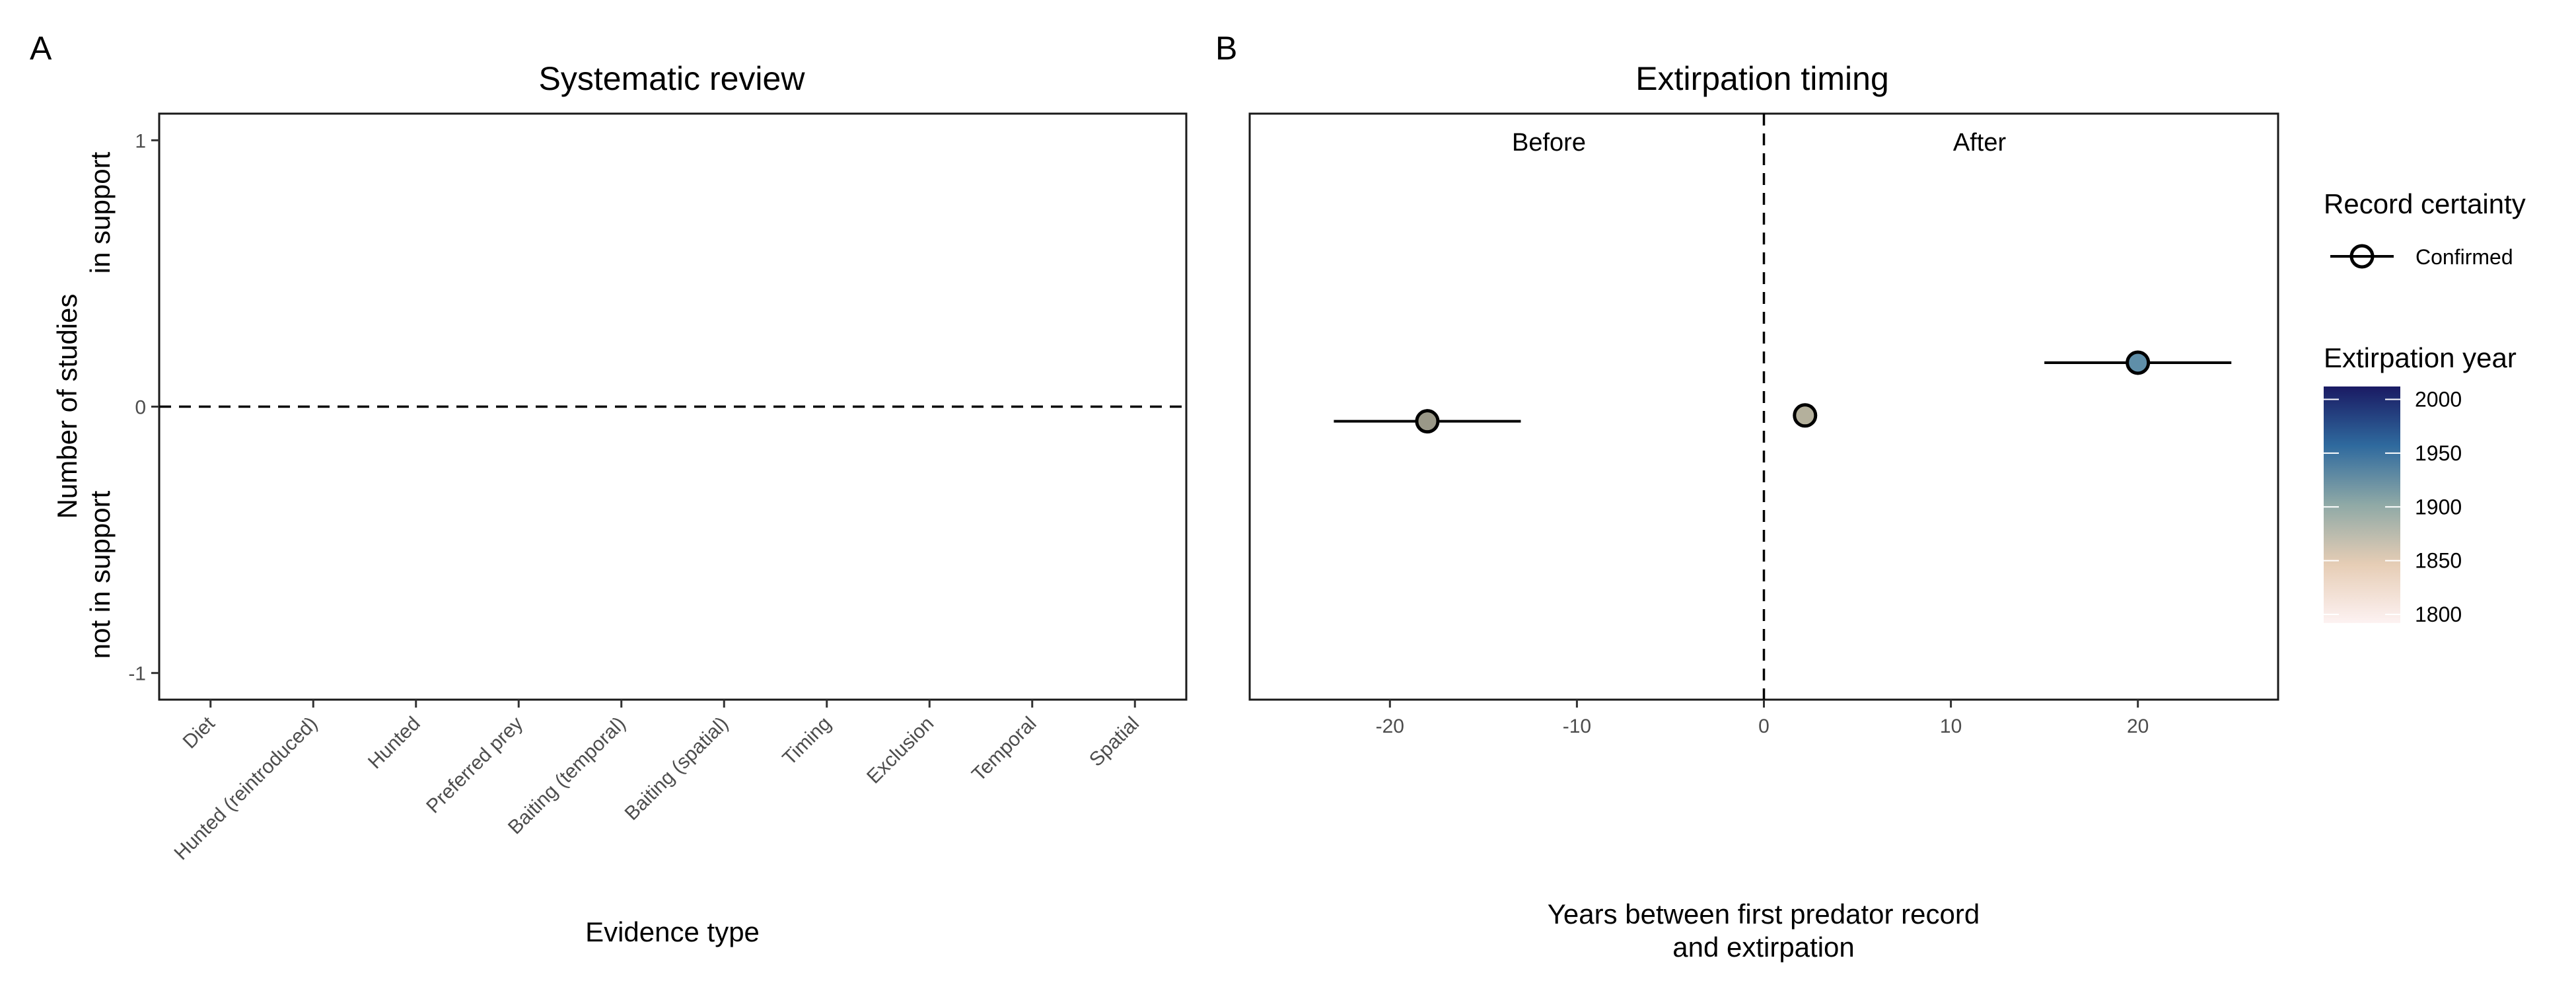 This screenshot has width=2576, height=991. Describe the element at coordinates (677, 769) in the screenshot. I see `a-xtick-label: Baiting (spatial)` at that location.